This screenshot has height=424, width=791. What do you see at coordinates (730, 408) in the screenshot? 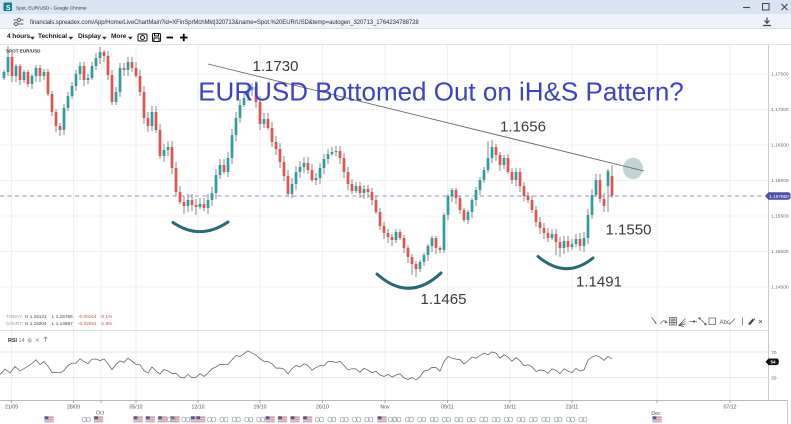
I see `svg-text: 07/12` at bounding box center [730, 408].